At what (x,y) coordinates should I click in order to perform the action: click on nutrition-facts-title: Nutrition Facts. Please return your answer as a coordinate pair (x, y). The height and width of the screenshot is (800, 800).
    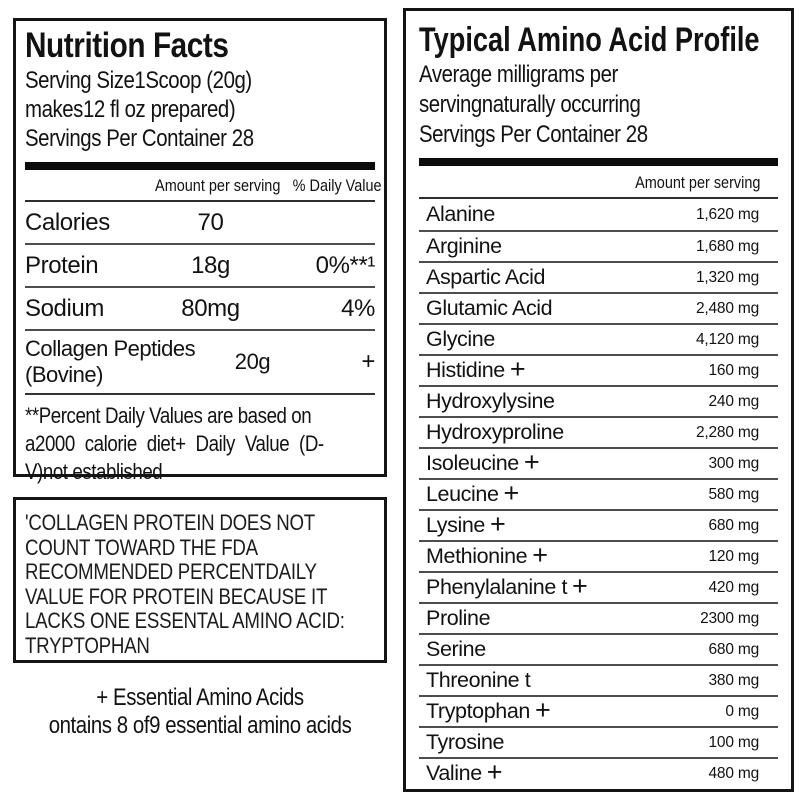
    Looking at the image, I should click on (127, 45).